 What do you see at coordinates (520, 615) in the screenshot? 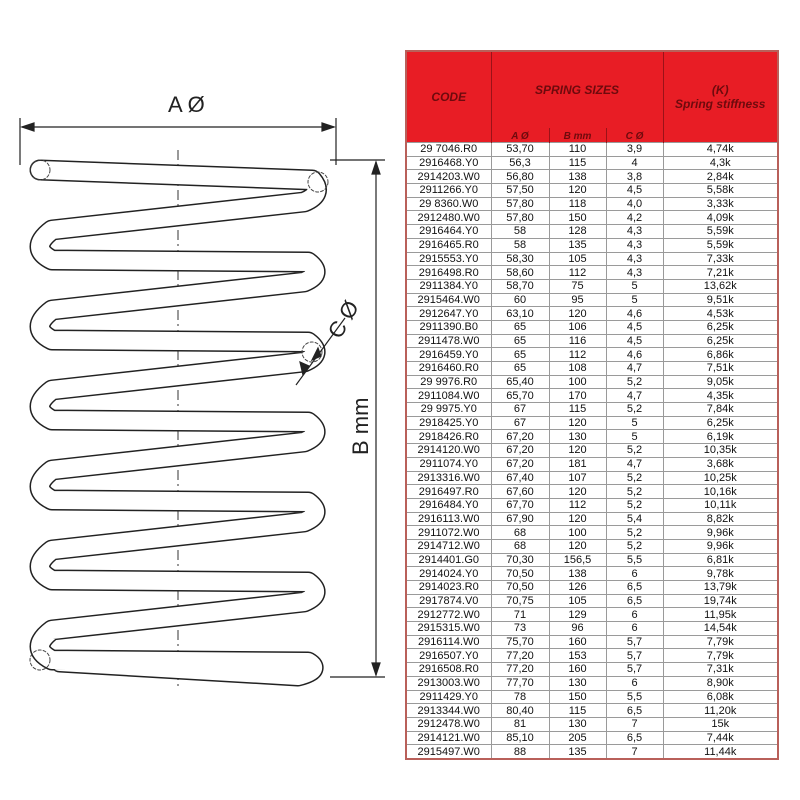
I see `cell-a-diameter: 71` at bounding box center [520, 615].